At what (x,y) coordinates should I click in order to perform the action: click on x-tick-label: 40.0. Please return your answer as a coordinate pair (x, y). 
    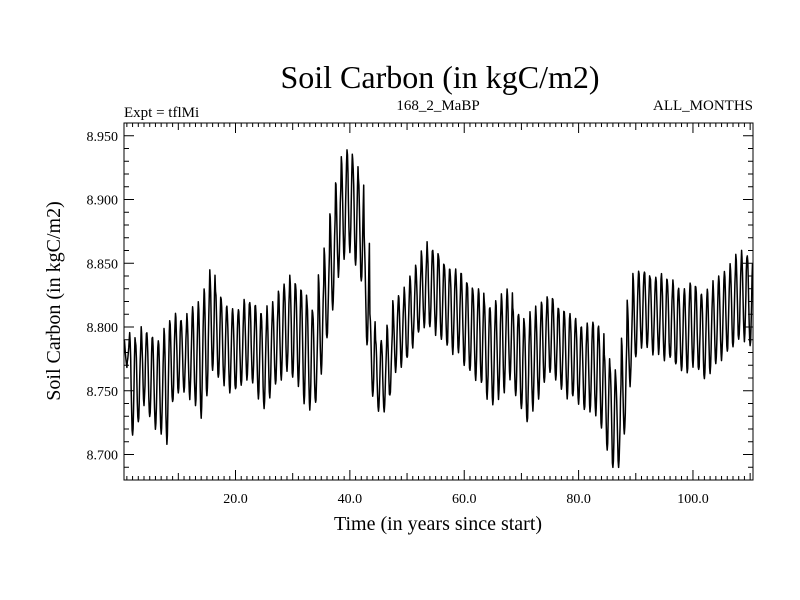
    Looking at the image, I should click on (350, 499).